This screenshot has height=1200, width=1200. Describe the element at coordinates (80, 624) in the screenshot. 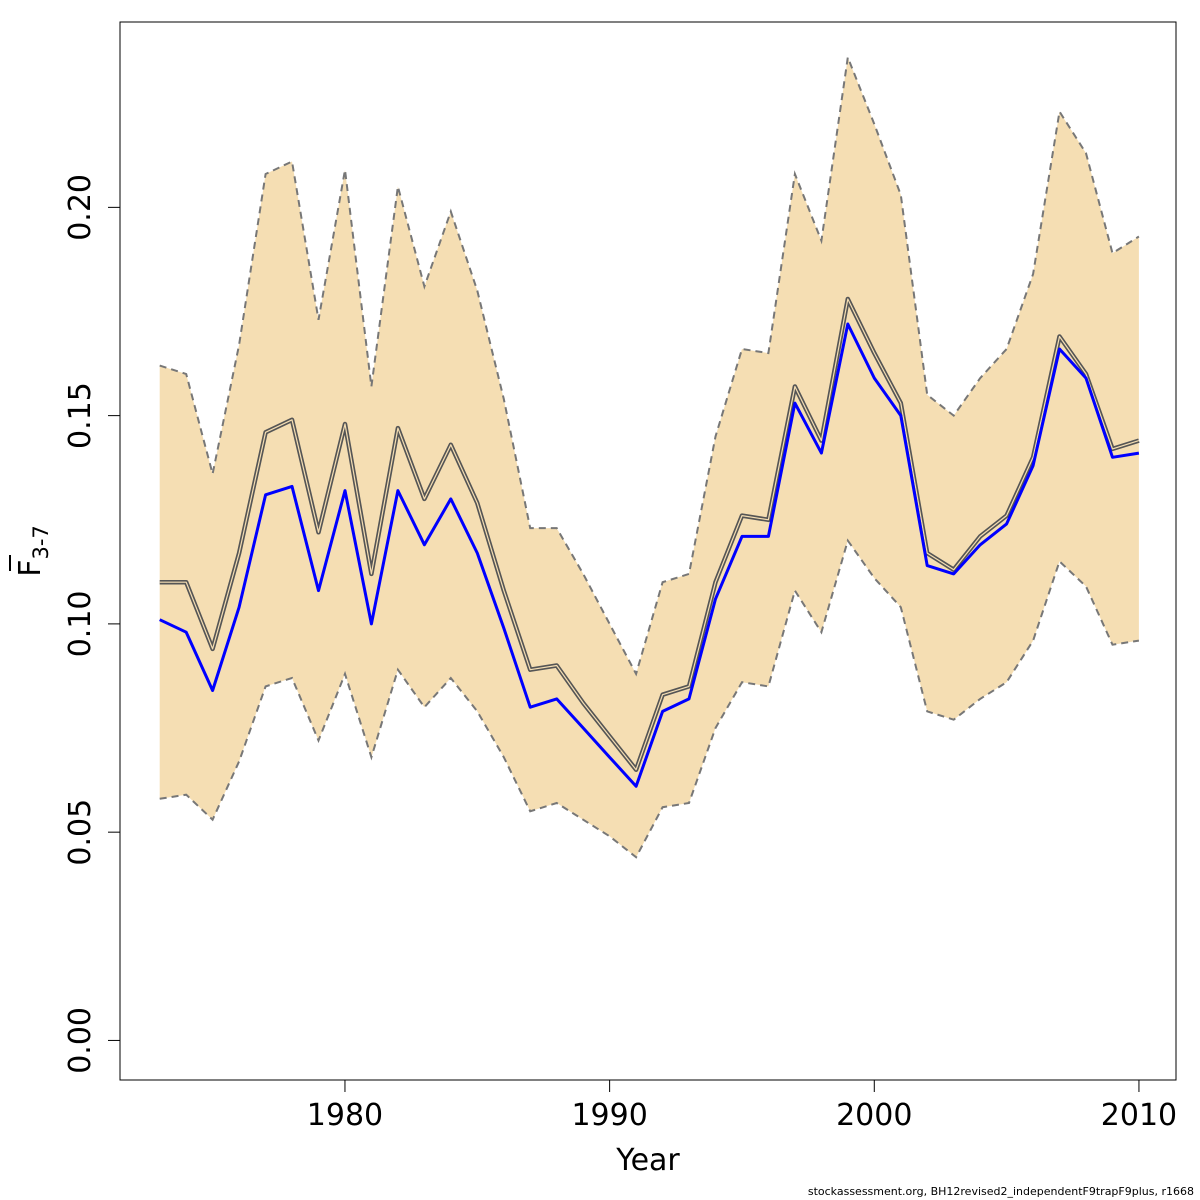

I see `y-tick-label: 0.10` at that location.